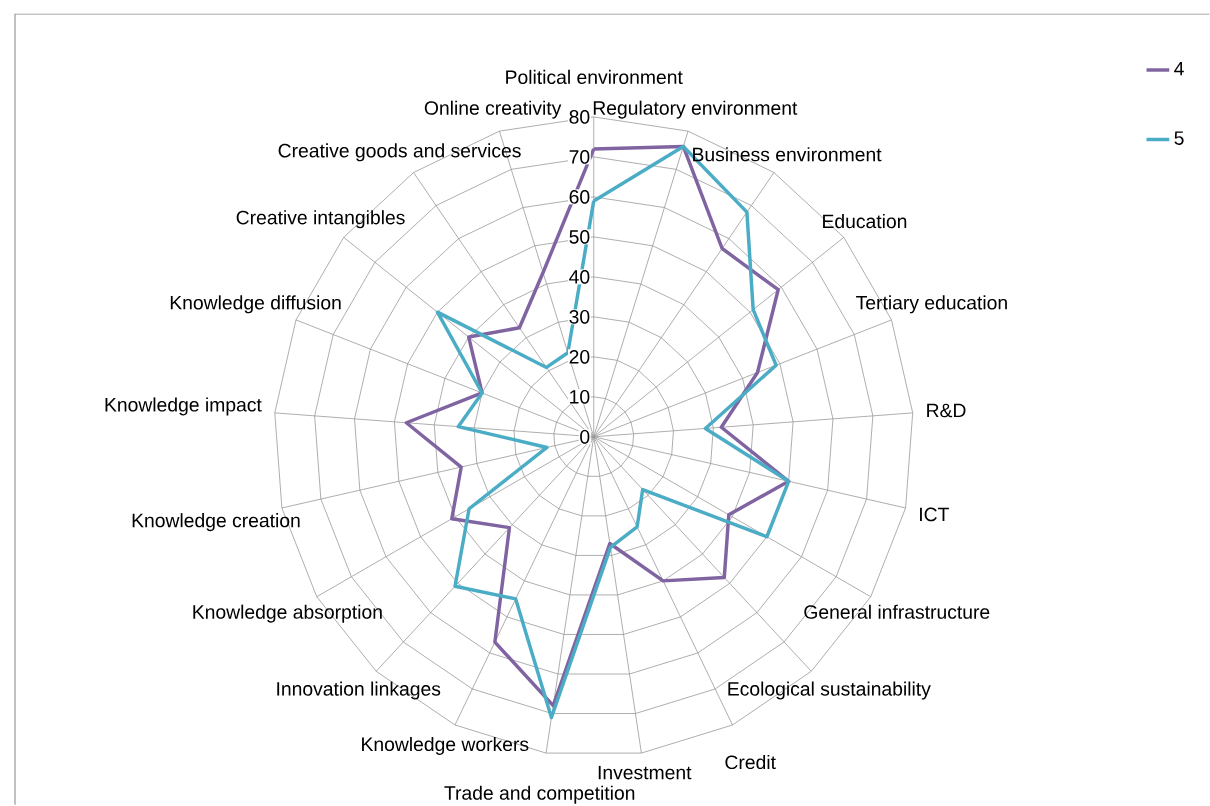  Describe the element at coordinates (183, 406) in the screenshot. I see `spoke-label: Knowledge impact` at that location.